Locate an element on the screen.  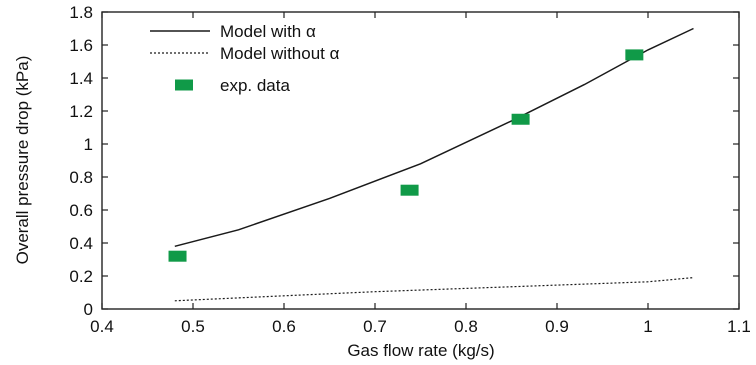
legend-label: Model without α is located at coordinates (280, 53).